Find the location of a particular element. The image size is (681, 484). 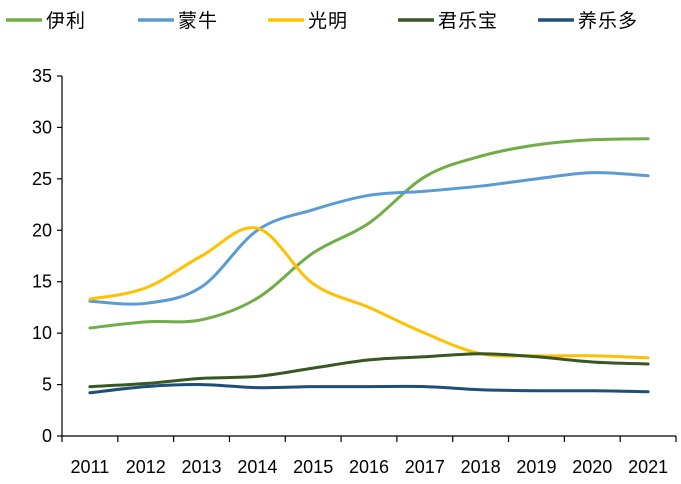

x-tick-label: 2019 is located at coordinates (536, 467).